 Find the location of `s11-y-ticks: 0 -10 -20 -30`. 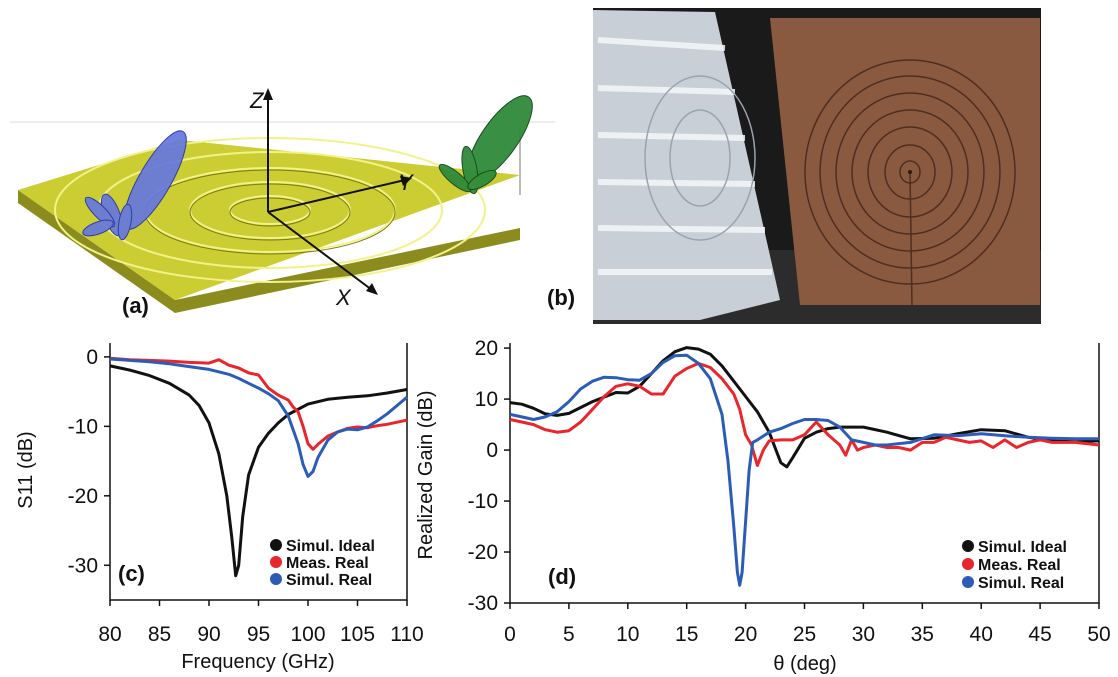

s11-y-ticks: 0 -10 -20 -30 is located at coordinates (89, 461).